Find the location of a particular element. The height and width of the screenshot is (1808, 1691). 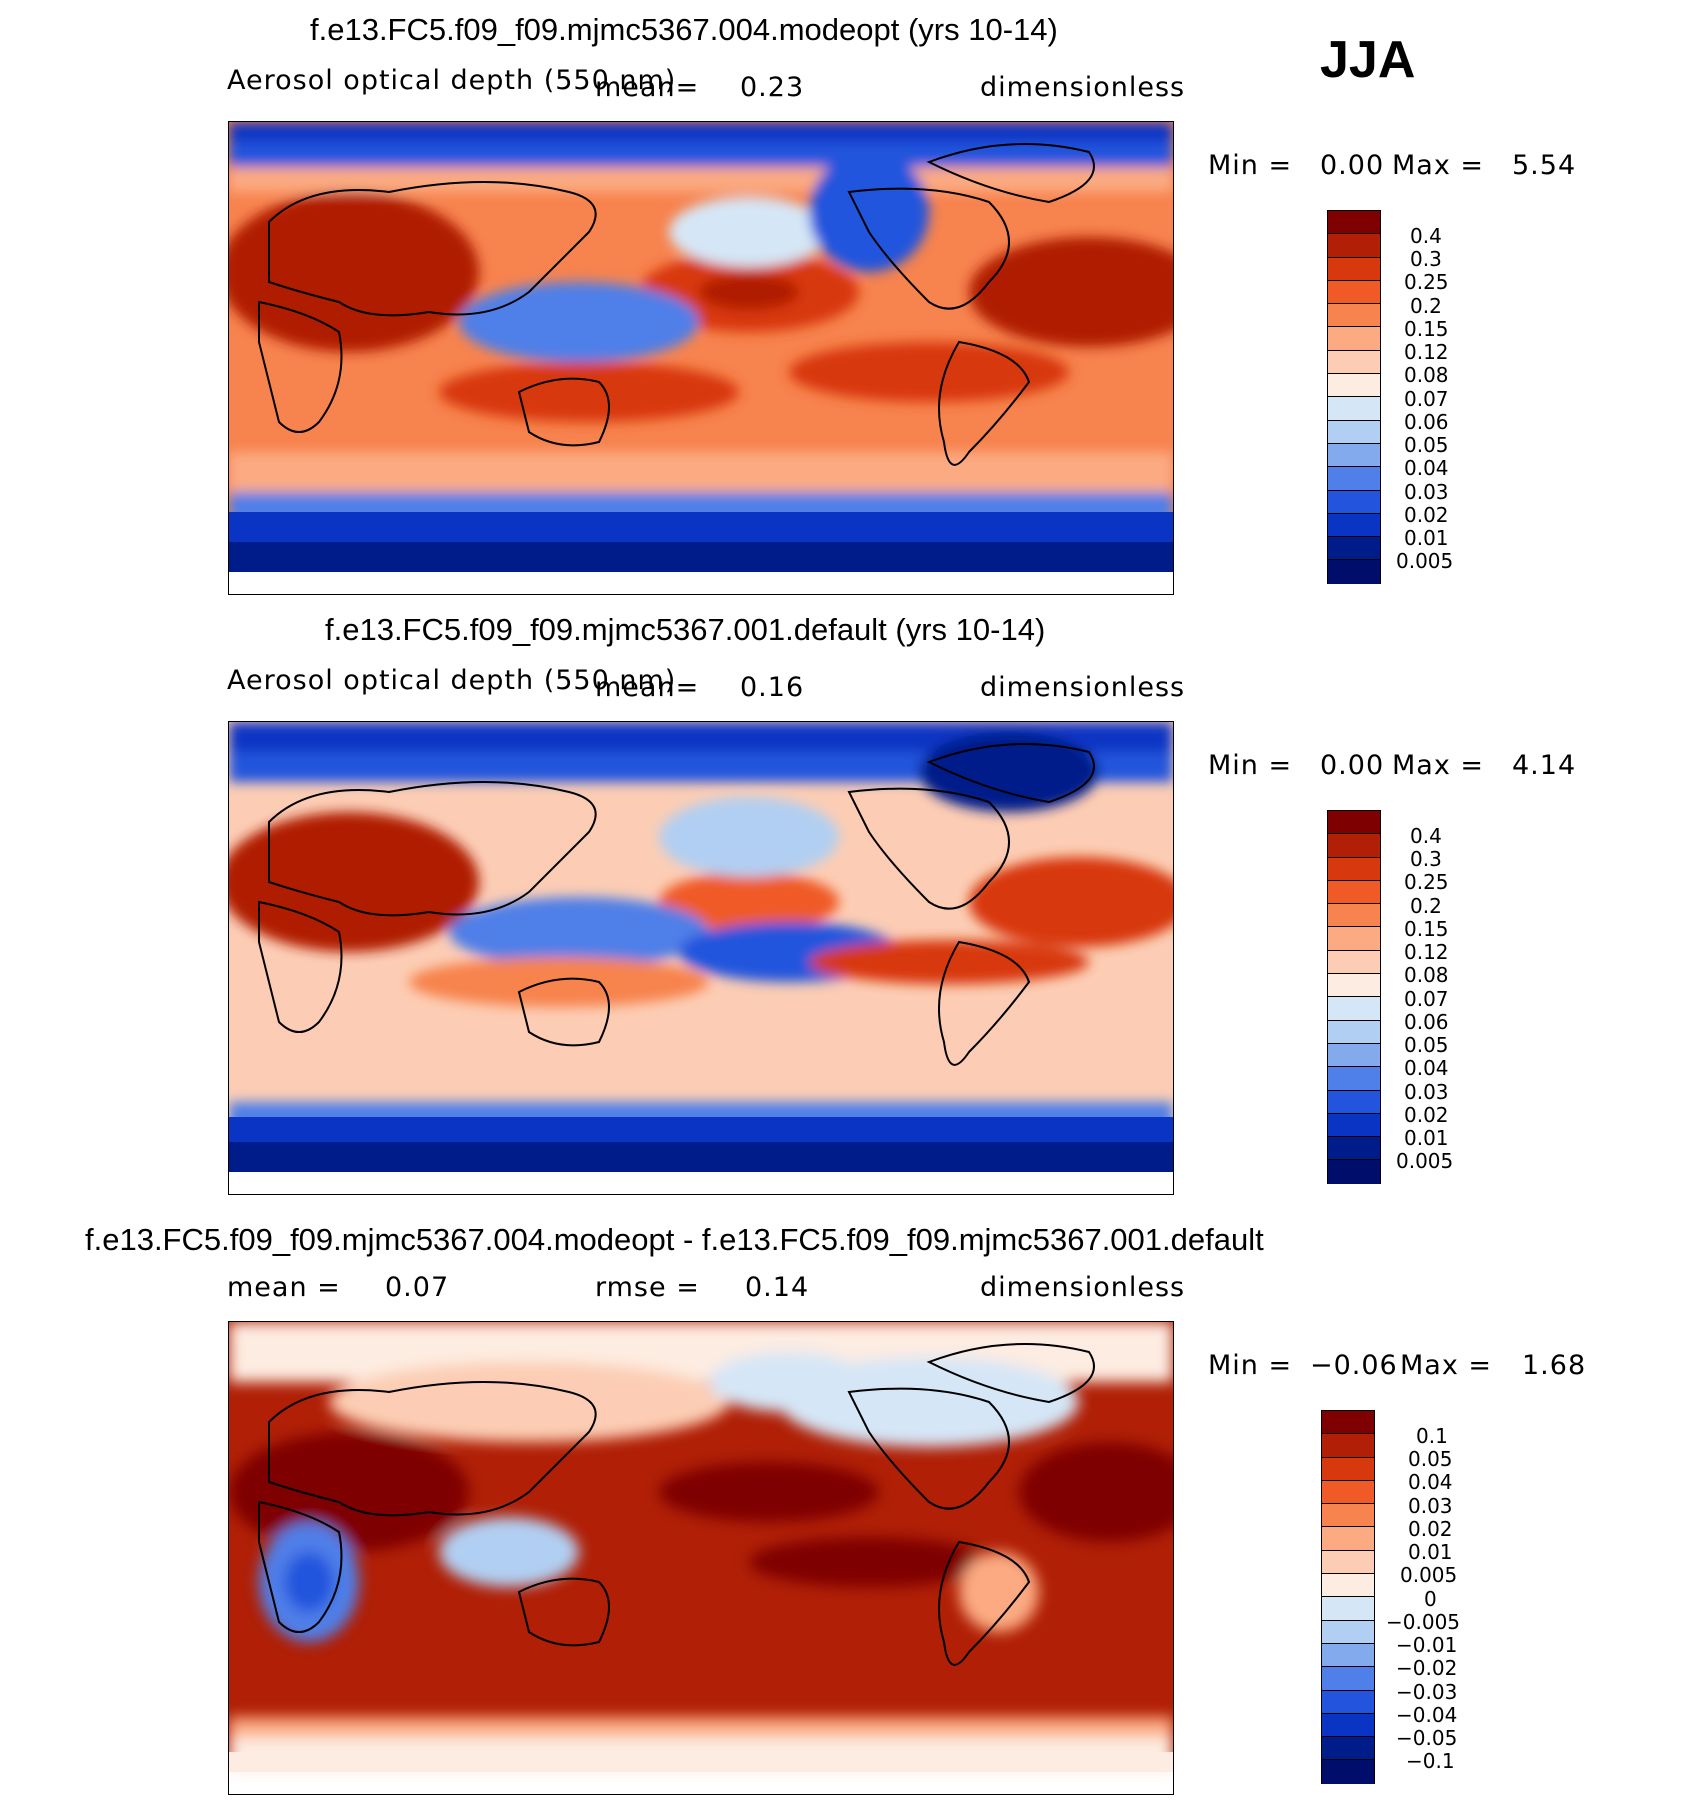

map3-coastlines is located at coordinates (676, 1504).